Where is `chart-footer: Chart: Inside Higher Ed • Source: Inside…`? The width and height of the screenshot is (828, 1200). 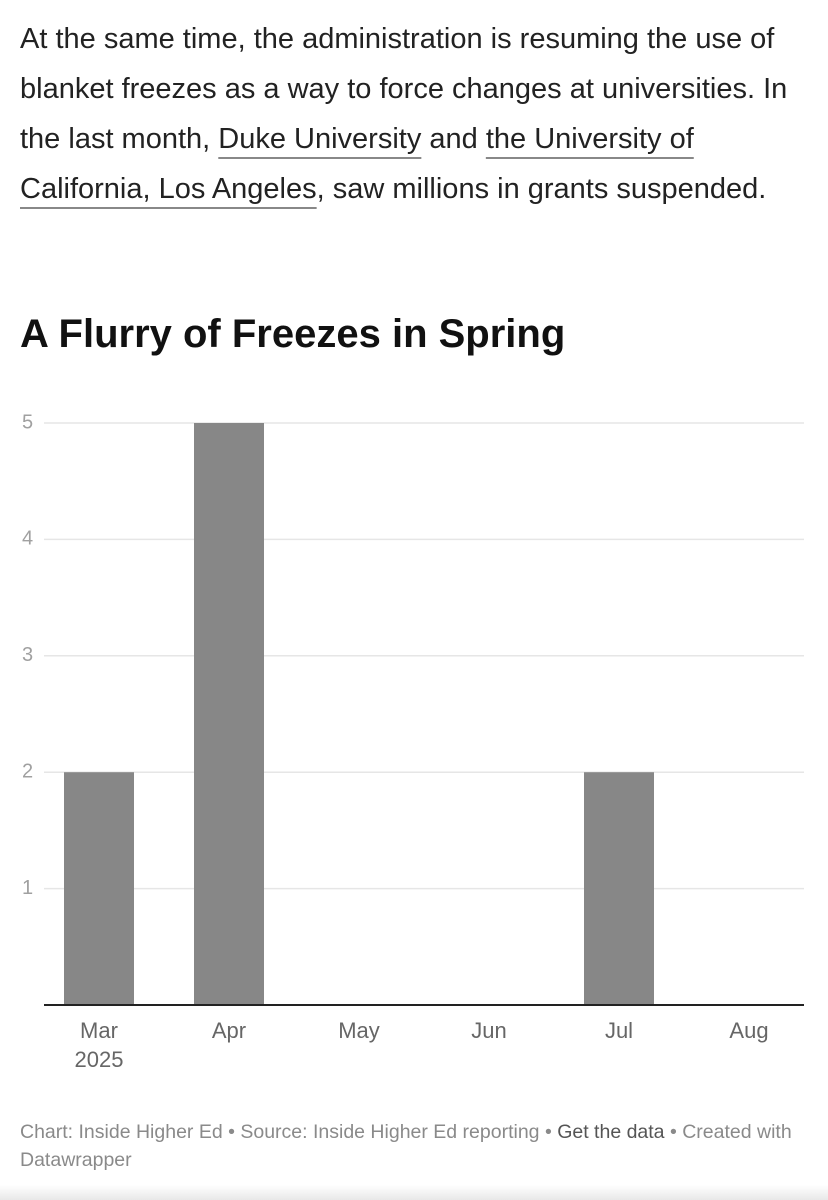 chart-footer: Chart: Inside Higher Ed • Source: Inside… is located at coordinates (406, 1146).